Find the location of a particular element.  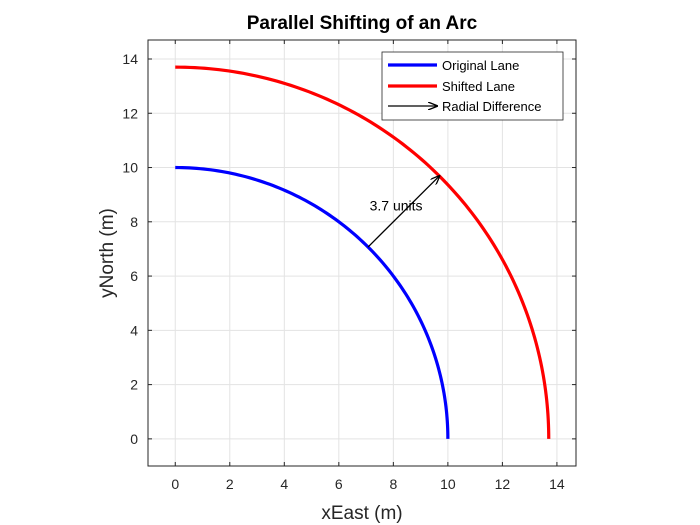

series-arrow-radial-difference is located at coordinates (403, 212).